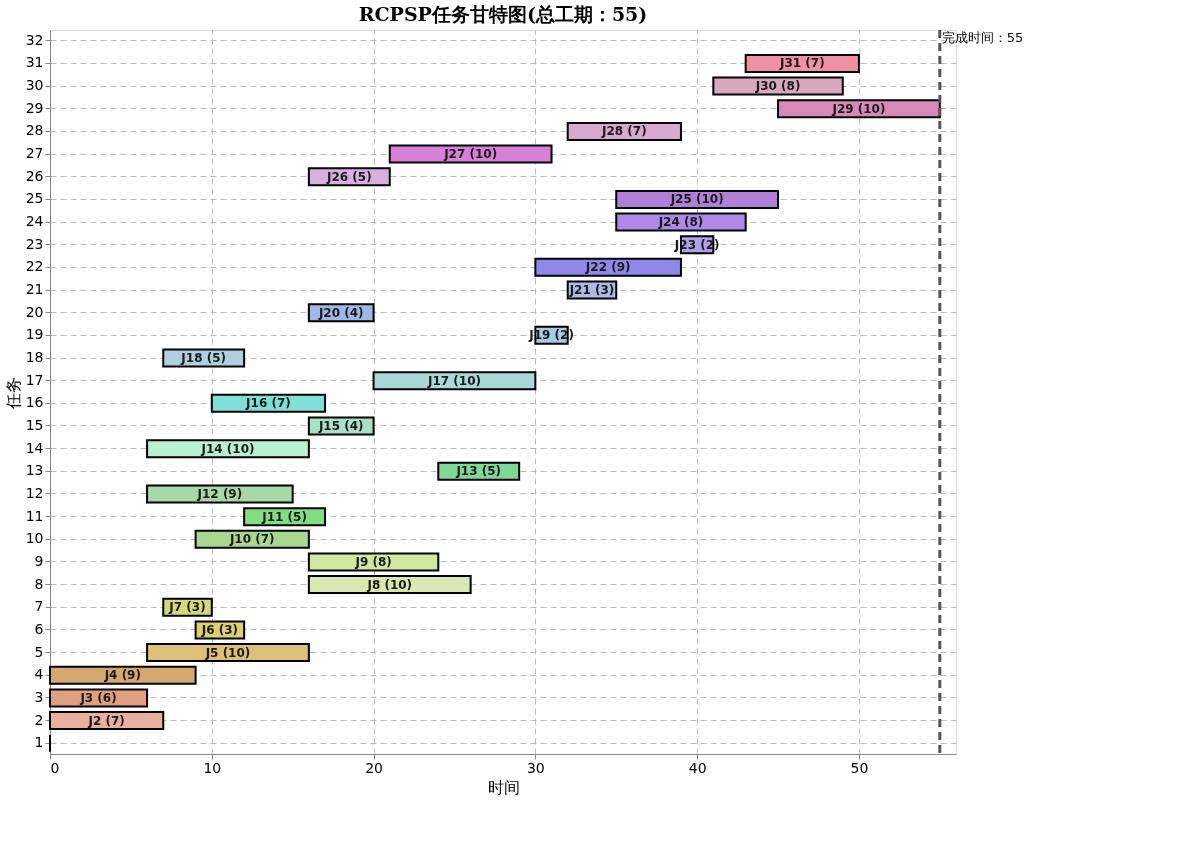 The image size is (1204, 863). Describe the element at coordinates (34, 266) in the screenshot. I see `y-tick-label: 22` at that location.